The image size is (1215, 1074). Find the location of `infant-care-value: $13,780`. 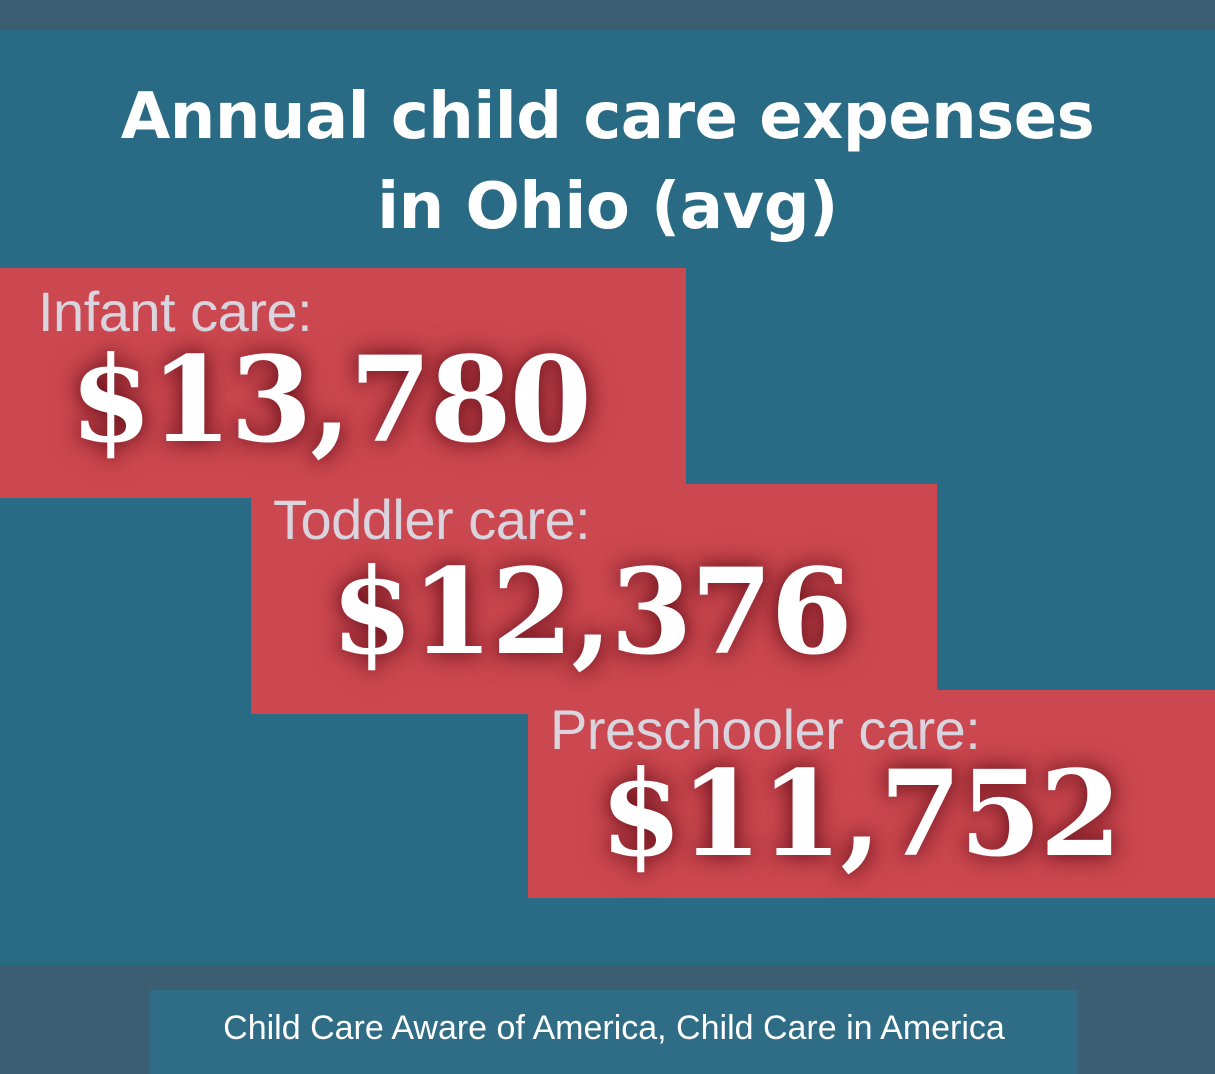

infant-care-value: $13,780 is located at coordinates (331, 399).